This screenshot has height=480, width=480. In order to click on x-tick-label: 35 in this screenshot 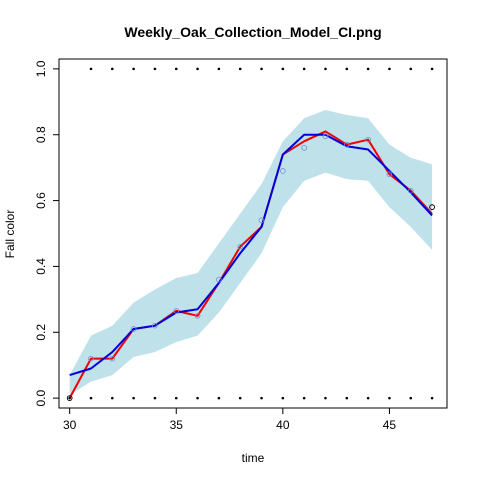, I will do `click(177, 425)`.